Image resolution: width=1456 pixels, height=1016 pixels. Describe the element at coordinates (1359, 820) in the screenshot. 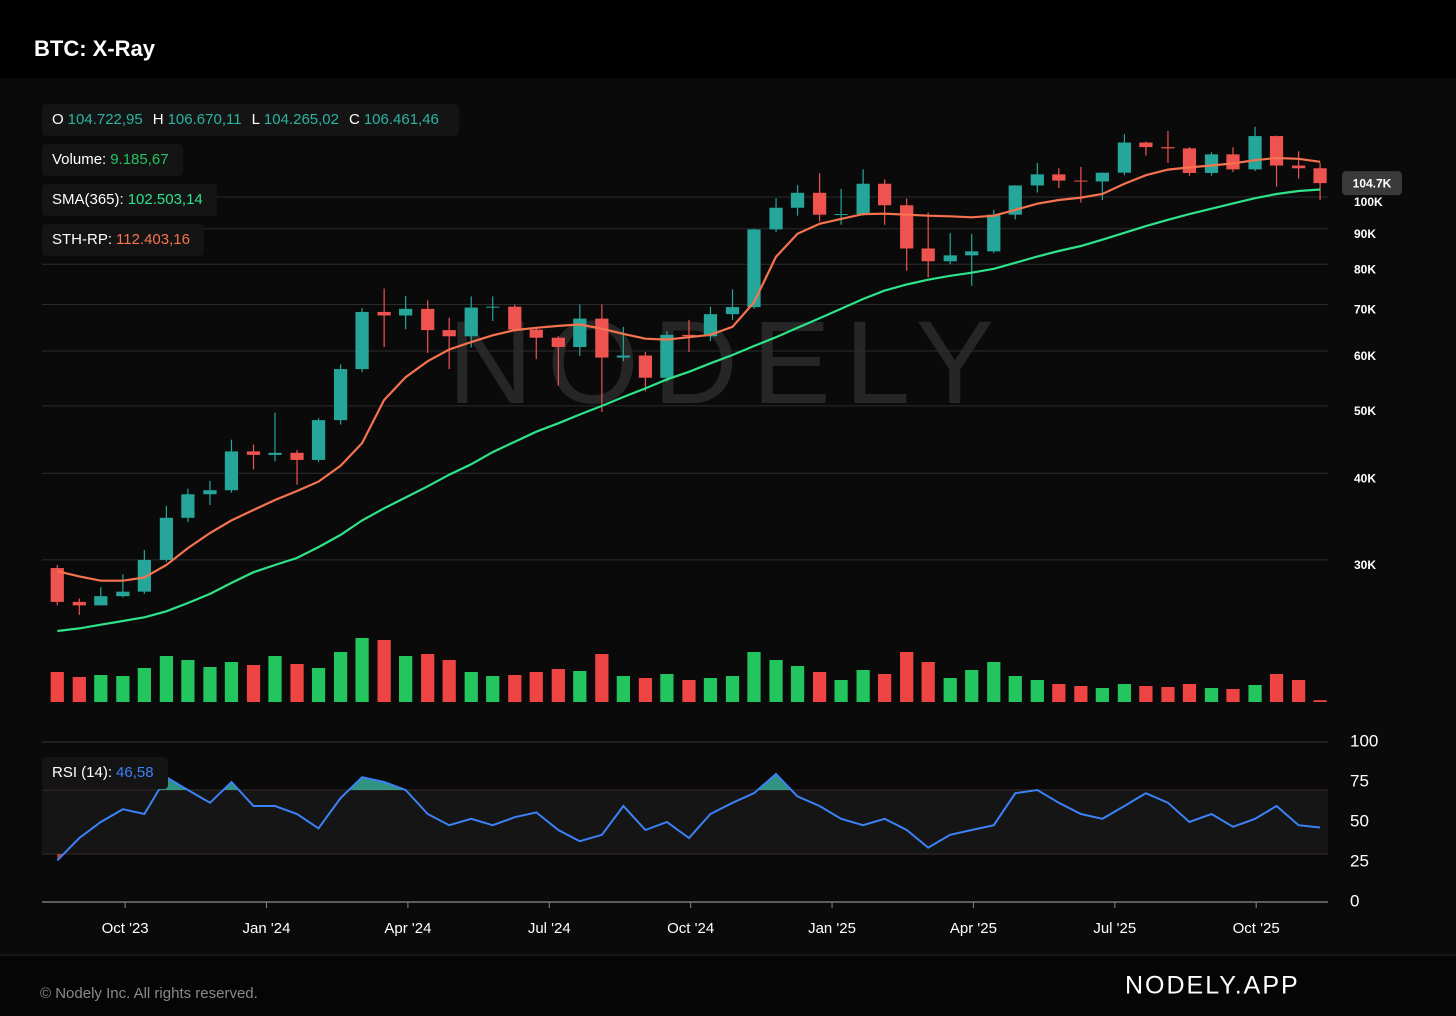

I see `y-tick-label: 50` at that location.